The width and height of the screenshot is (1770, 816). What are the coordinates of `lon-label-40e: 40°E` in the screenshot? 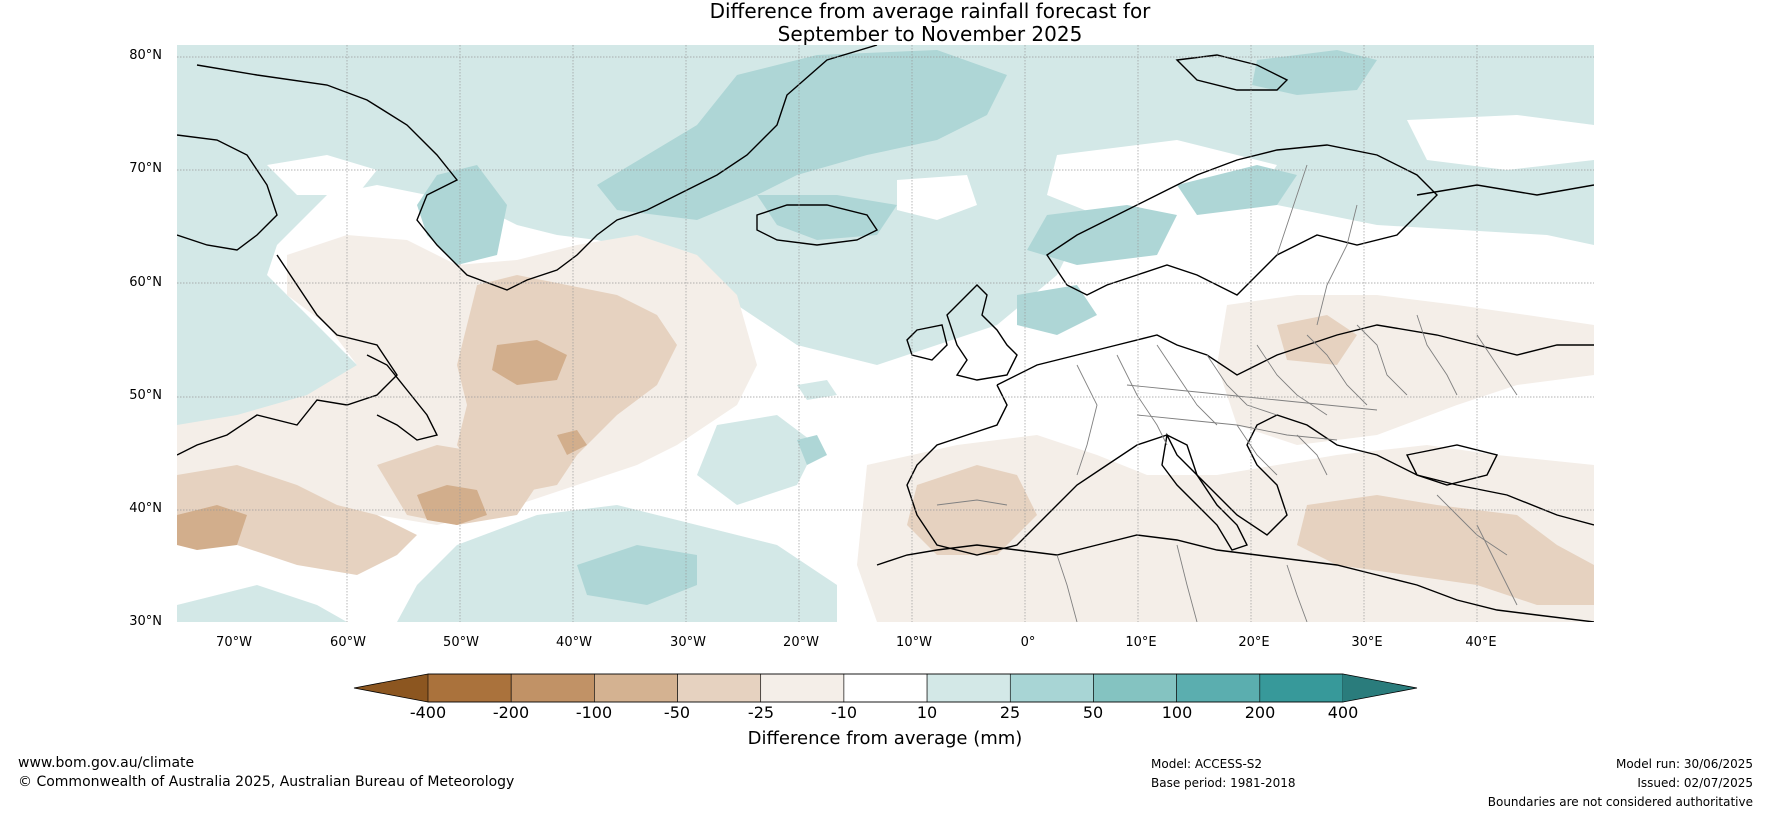 It's located at (1481, 642).